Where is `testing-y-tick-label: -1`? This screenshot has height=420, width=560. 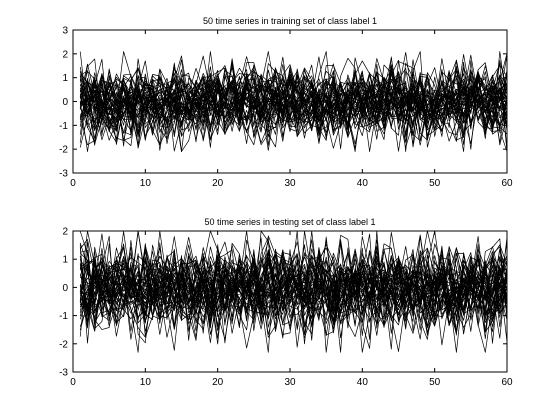
testing-y-tick-label: -1 is located at coordinates (63, 316).